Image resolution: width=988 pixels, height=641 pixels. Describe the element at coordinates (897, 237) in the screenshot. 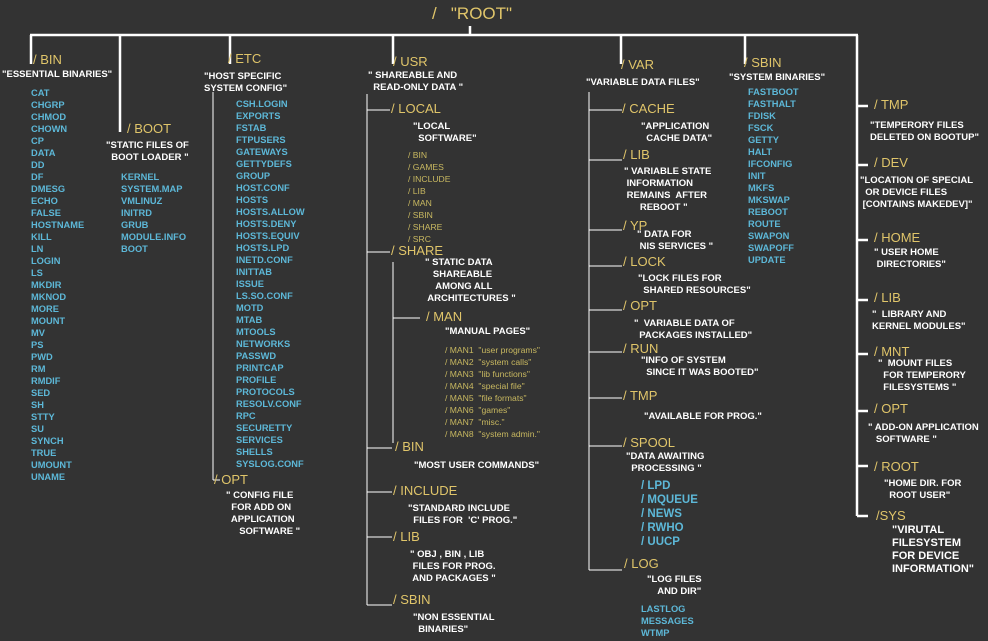

I see `home-dir-name: / HOME` at that location.